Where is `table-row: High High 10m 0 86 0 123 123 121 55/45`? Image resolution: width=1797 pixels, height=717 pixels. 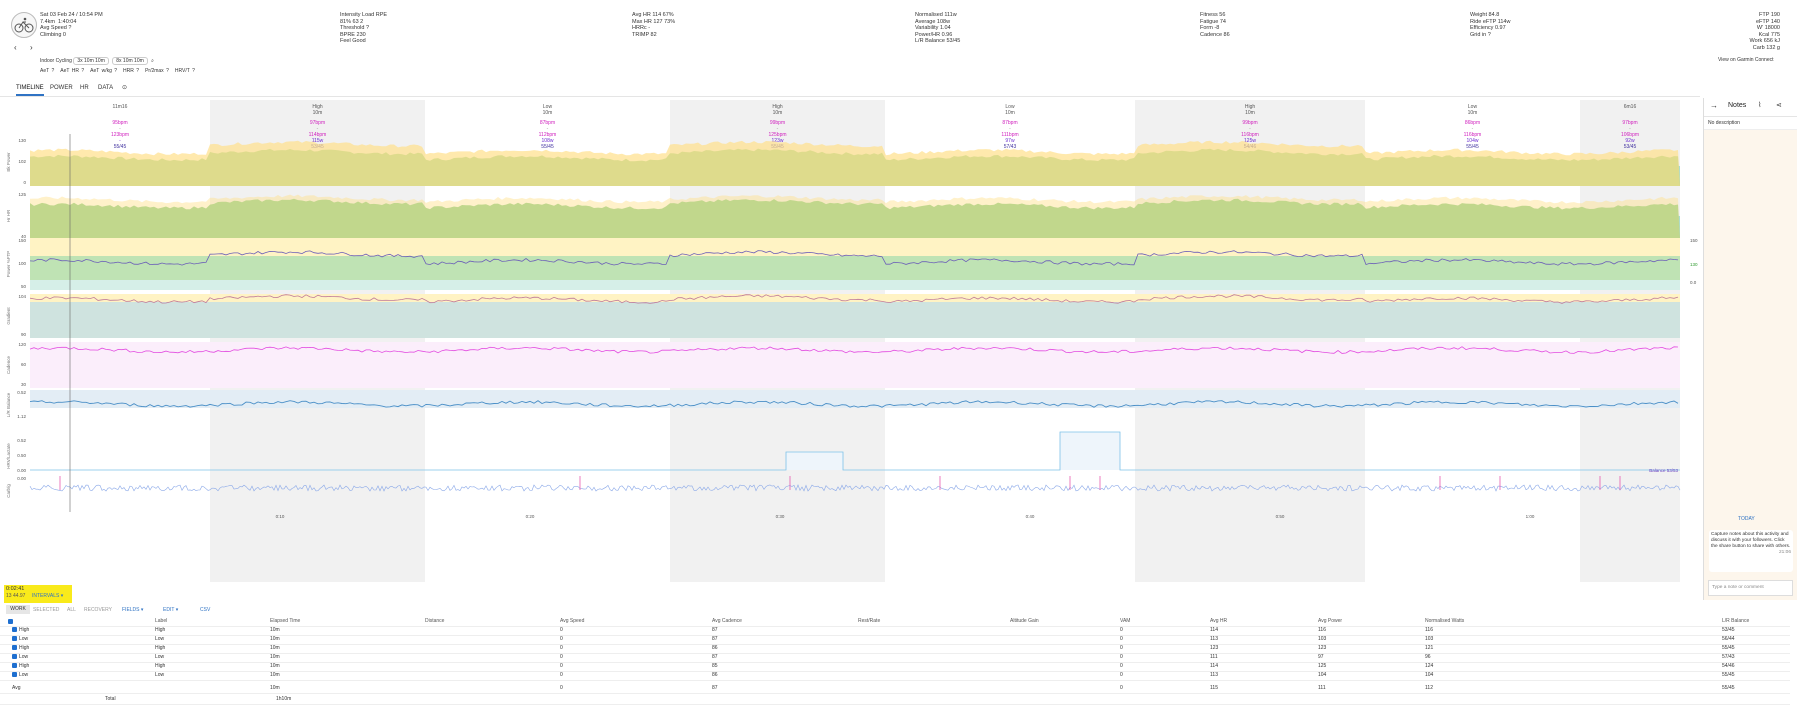
table-row: High High 10m 0 86 0 123 123 121 55/45 is located at coordinates (895, 649).